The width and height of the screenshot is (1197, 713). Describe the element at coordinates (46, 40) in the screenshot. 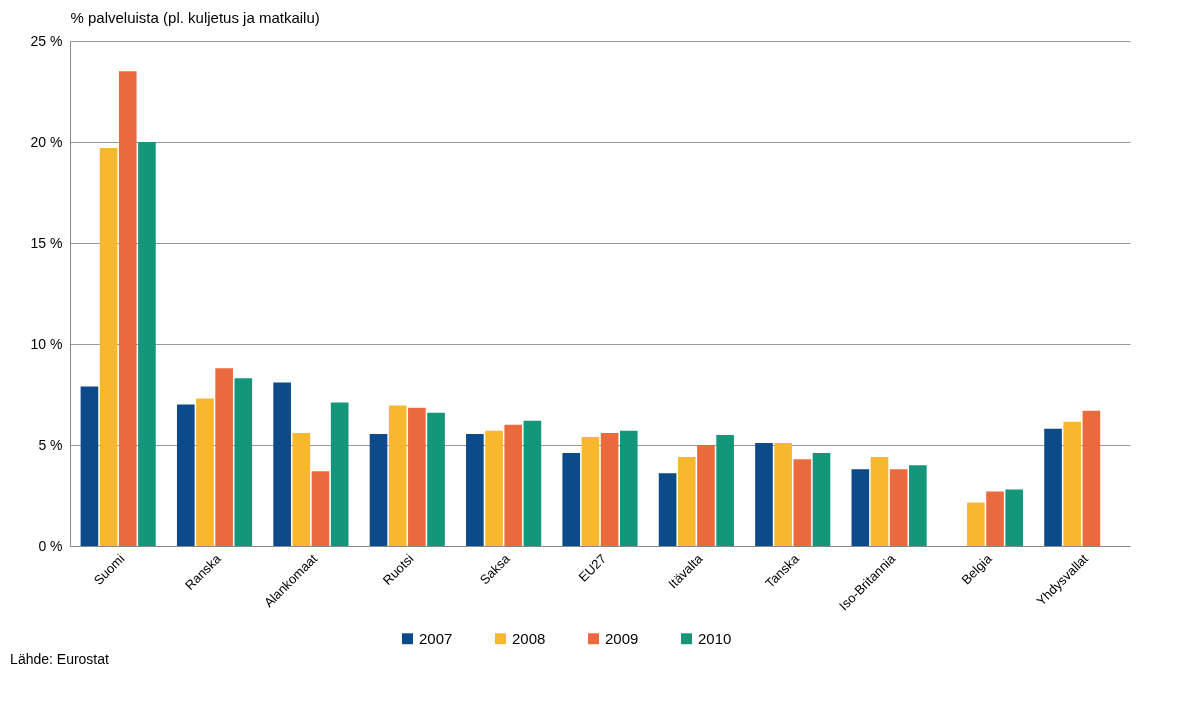

I see `y-tick-label: 25 %` at that location.